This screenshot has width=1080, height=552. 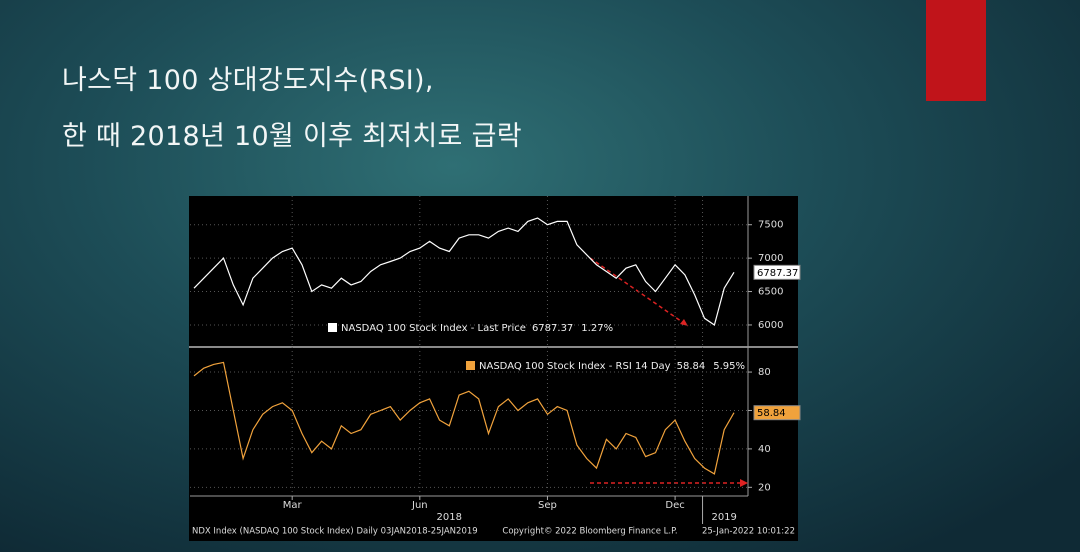 I want to click on slide-title-line: 나스닥 100 상대강도지수(RSI),, so click(x=248, y=80).